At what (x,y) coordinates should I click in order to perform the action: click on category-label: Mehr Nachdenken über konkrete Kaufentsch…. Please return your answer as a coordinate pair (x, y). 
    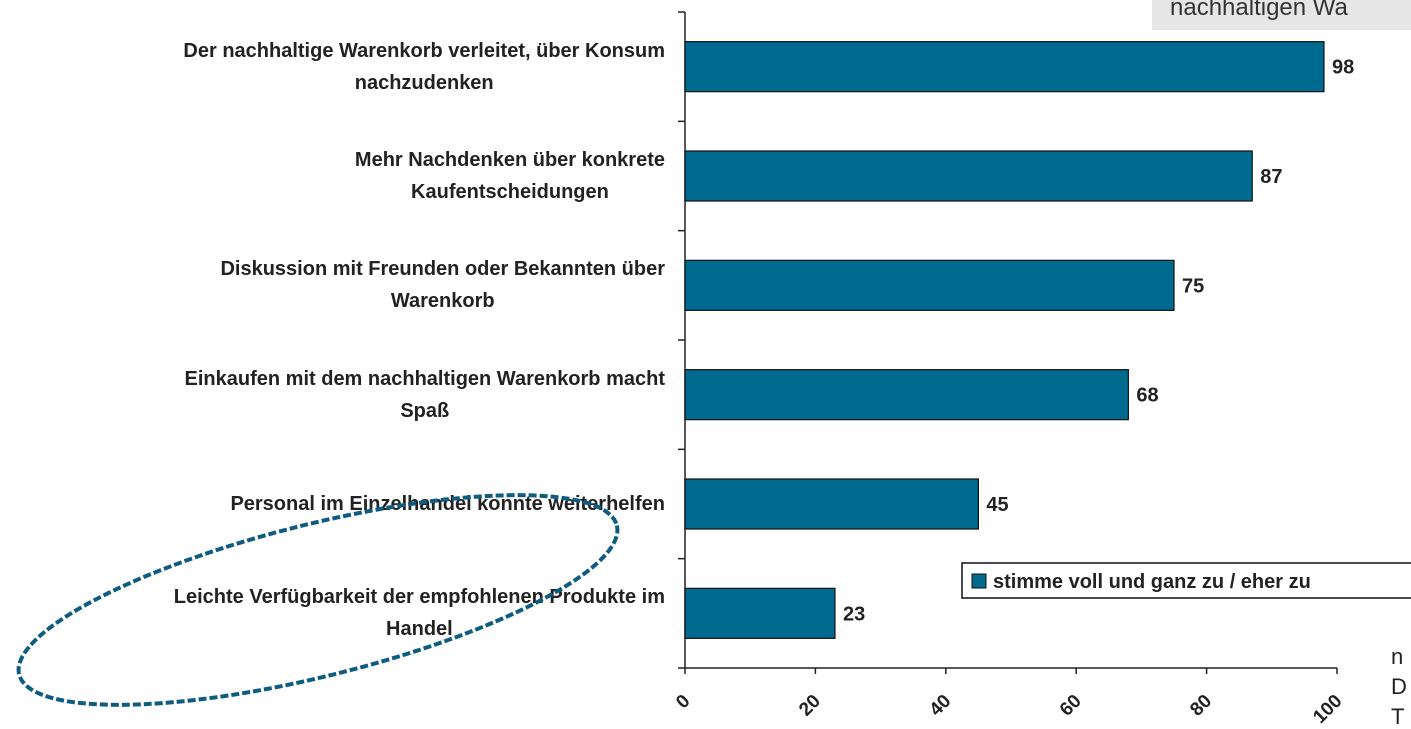
    Looking at the image, I should click on (509, 176).